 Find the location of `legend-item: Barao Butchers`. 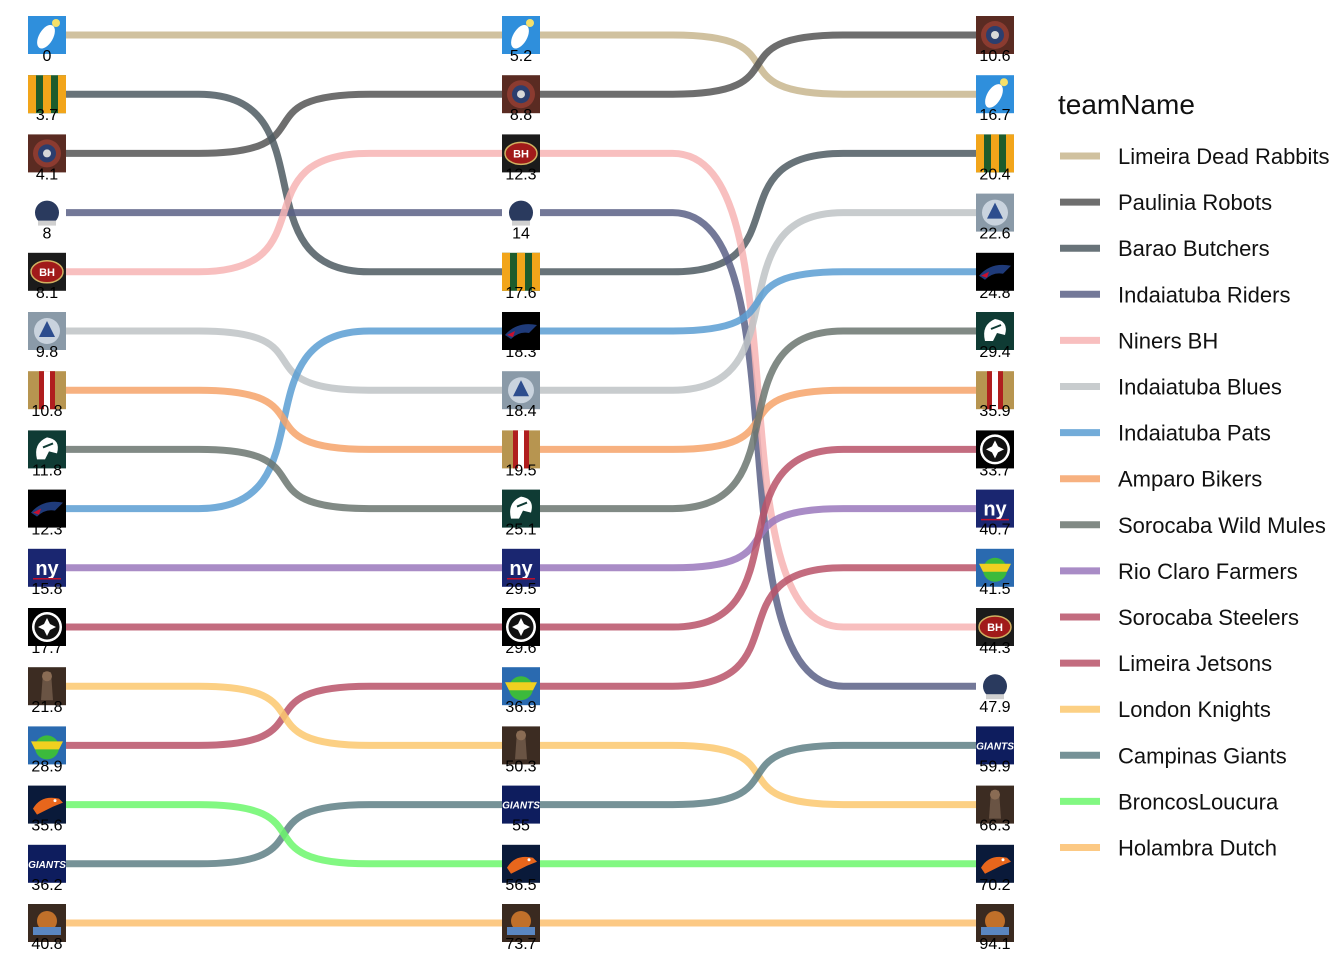

legend-item: Barao Butchers is located at coordinates (1165, 248).